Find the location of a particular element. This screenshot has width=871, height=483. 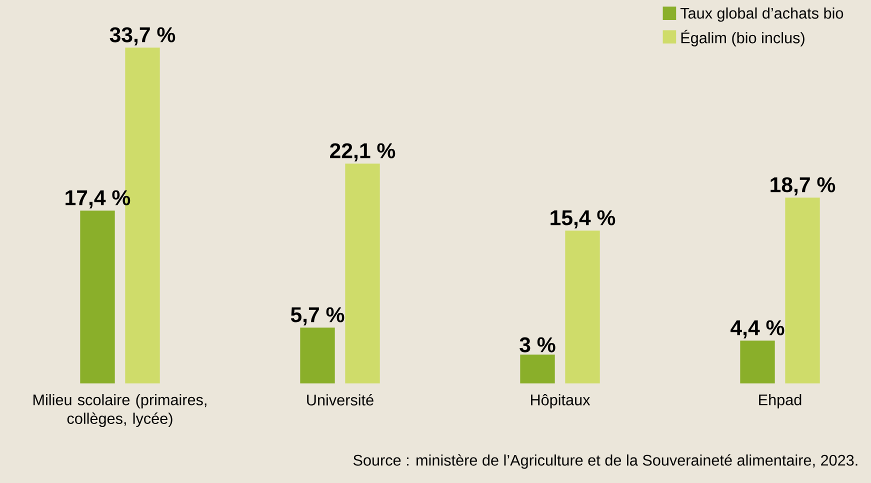

legend-label: Taux global d’achats bio is located at coordinates (762, 14).